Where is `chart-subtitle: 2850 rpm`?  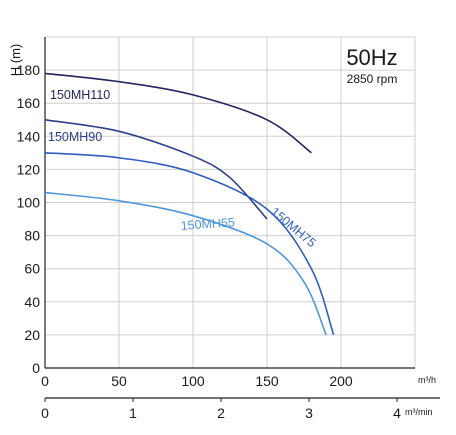 chart-subtitle: 2850 rpm is located at coordinates (372, 79).